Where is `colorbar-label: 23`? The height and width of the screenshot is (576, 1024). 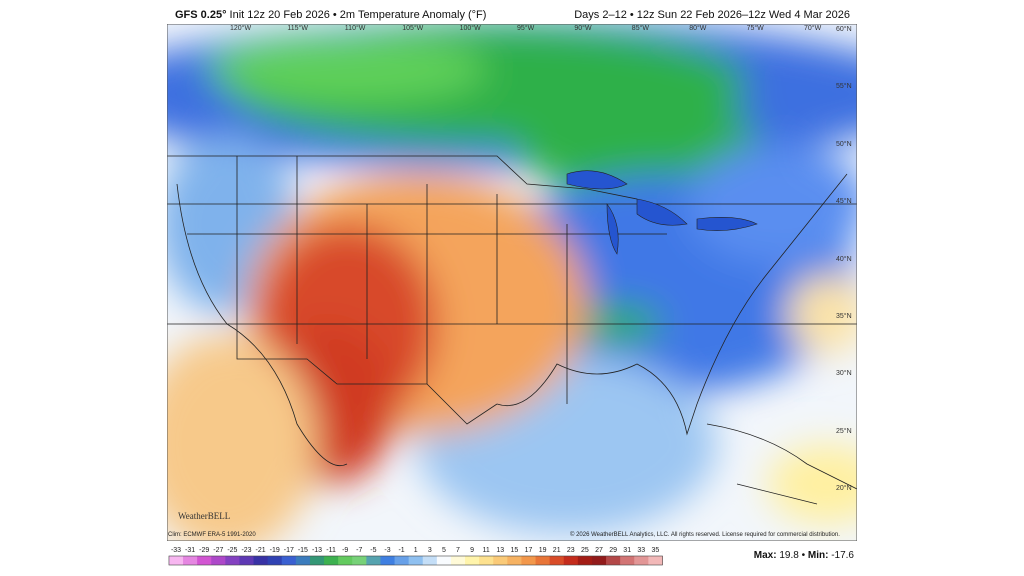 colorbar-label: 23 is located at coordinates (571, 550).